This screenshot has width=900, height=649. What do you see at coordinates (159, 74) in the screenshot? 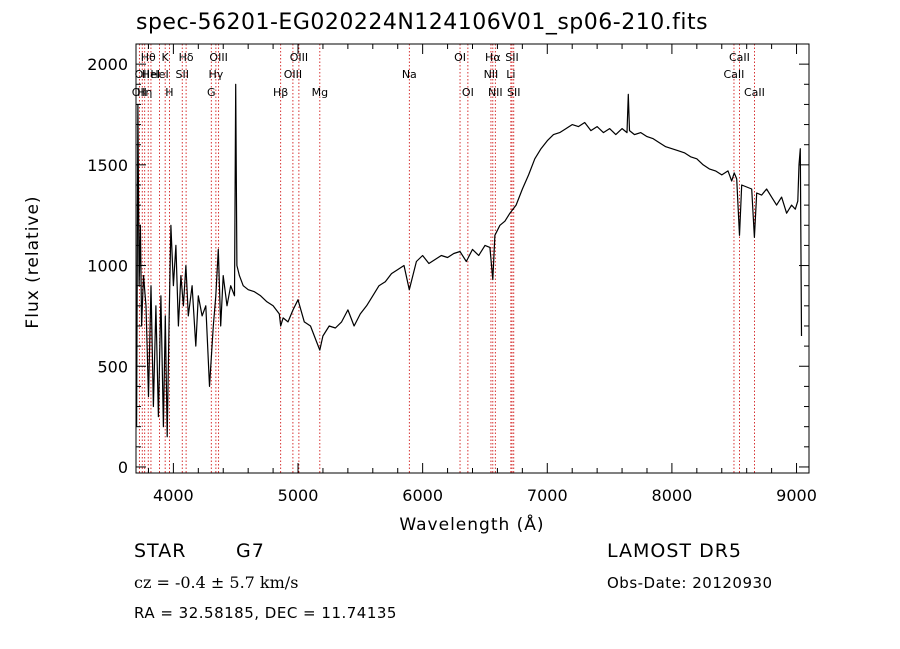
I see `line-label-5: HeI` at bounding box center [159, 74].